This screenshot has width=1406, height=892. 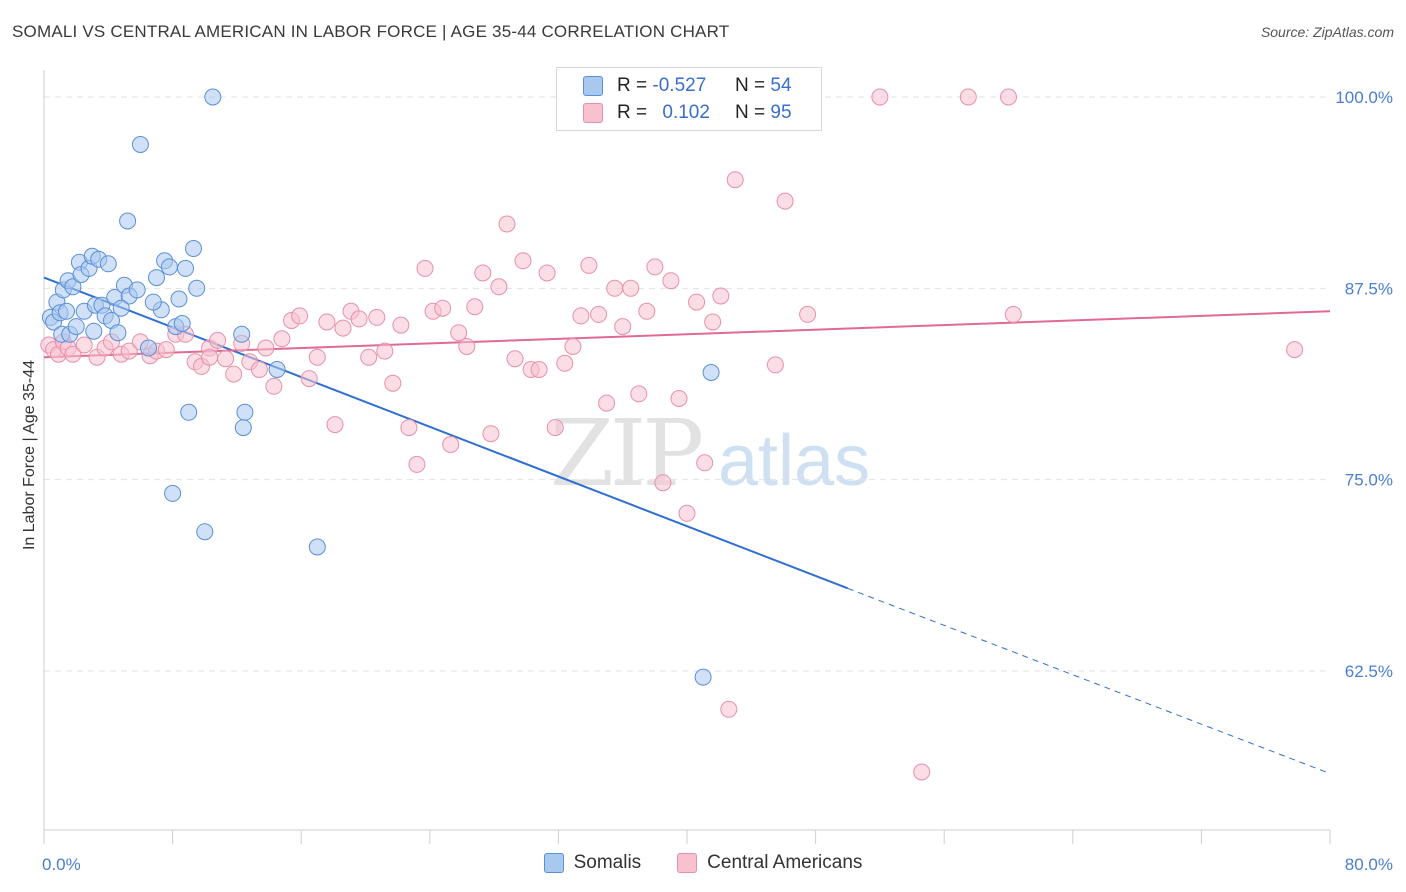 I want to click on legend-row-somalis: R = -0.527 N = 54, so click(x=687, y=86).